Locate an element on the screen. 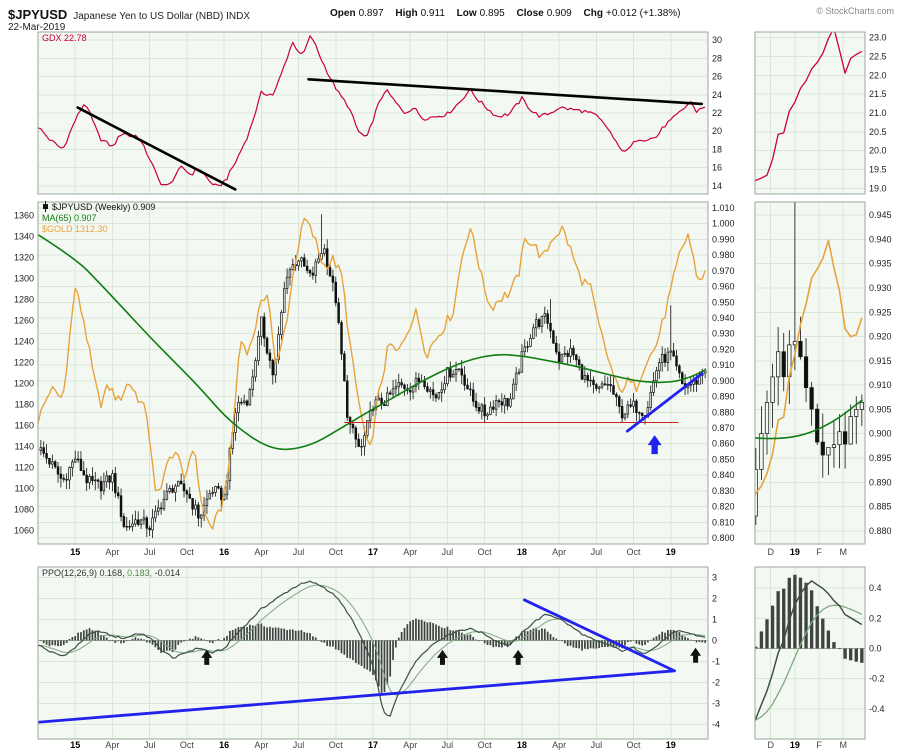 The width and height of the screenshot is (900, 750). svg-text: 0.800 is located at coordinates (723, 538).